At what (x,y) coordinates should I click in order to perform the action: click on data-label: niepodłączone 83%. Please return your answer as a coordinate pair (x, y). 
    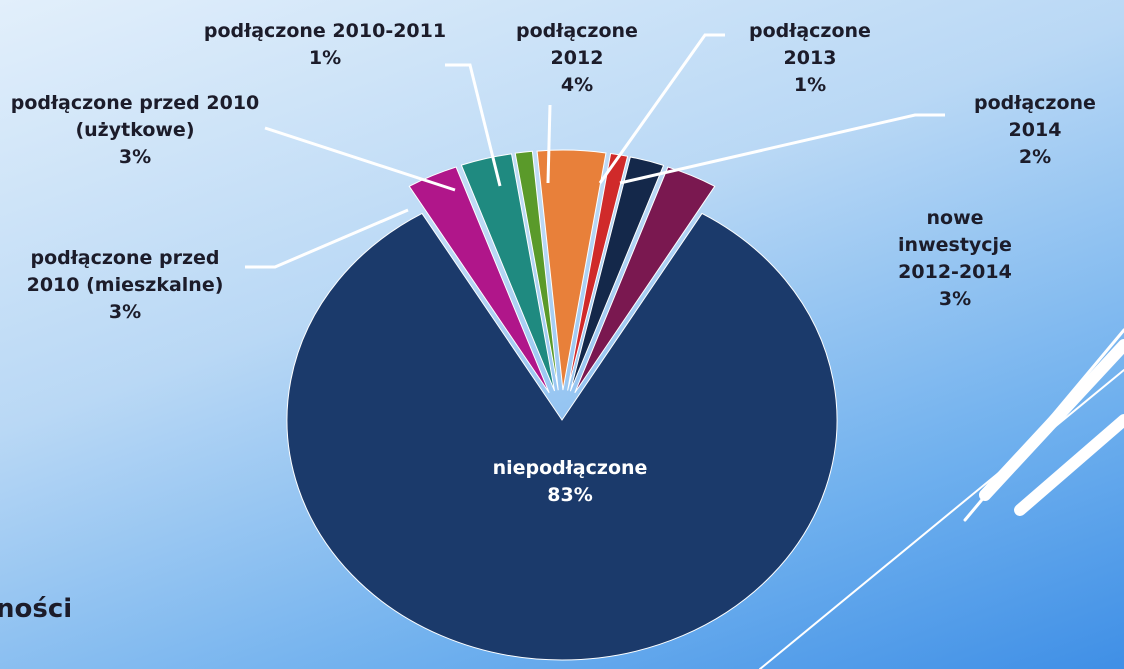
    Looking at the image, I should click on (570, 482).